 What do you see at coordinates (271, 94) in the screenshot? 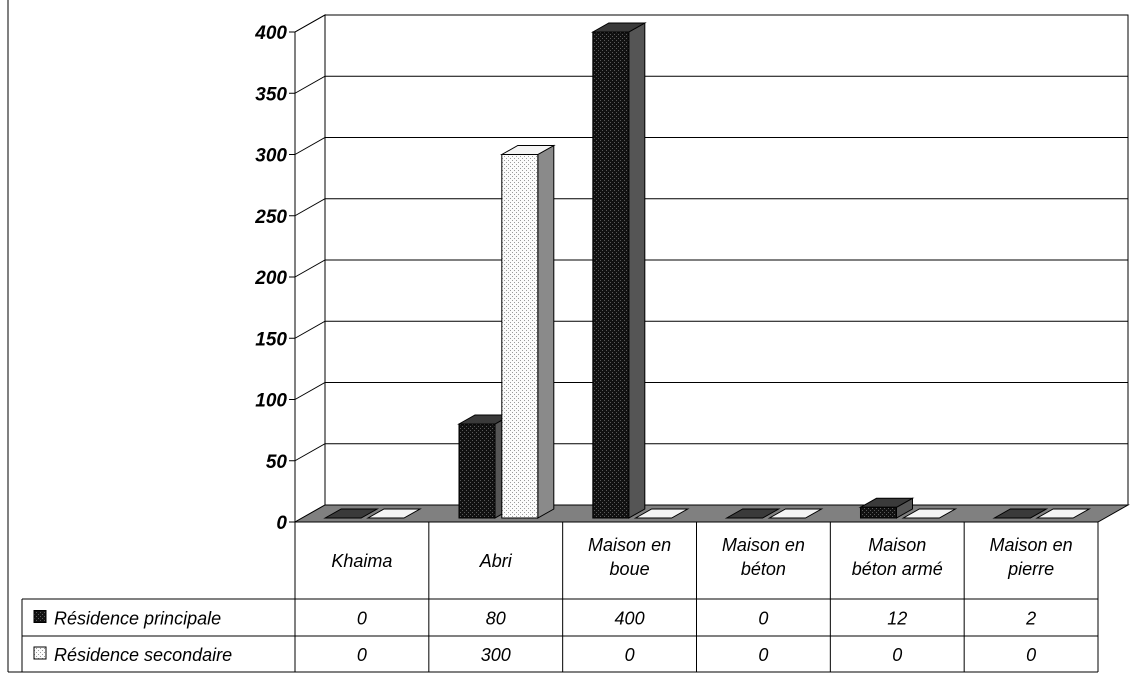
I see `y-tick-label: 350` at bounding box center [271, 94].